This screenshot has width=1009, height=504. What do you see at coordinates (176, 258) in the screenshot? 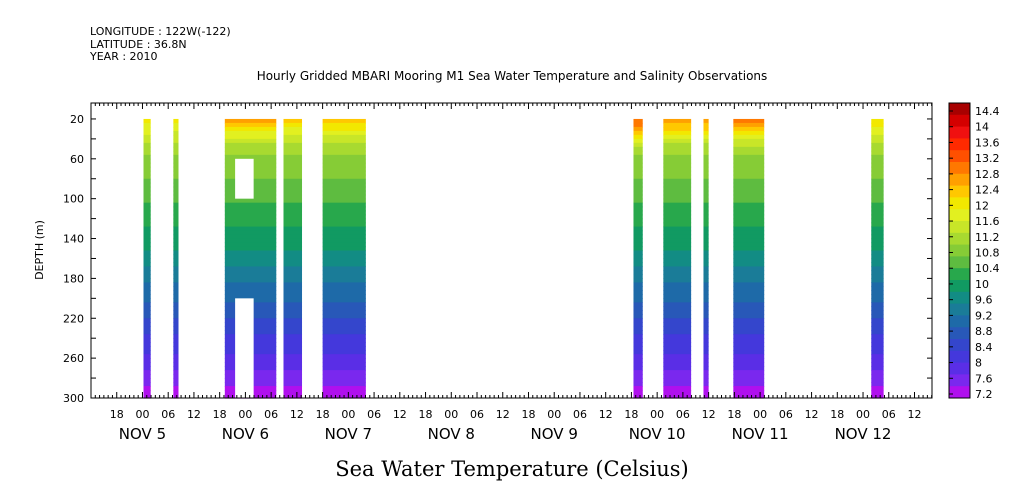
I see `data-segment` at bounding box center [176, 258].